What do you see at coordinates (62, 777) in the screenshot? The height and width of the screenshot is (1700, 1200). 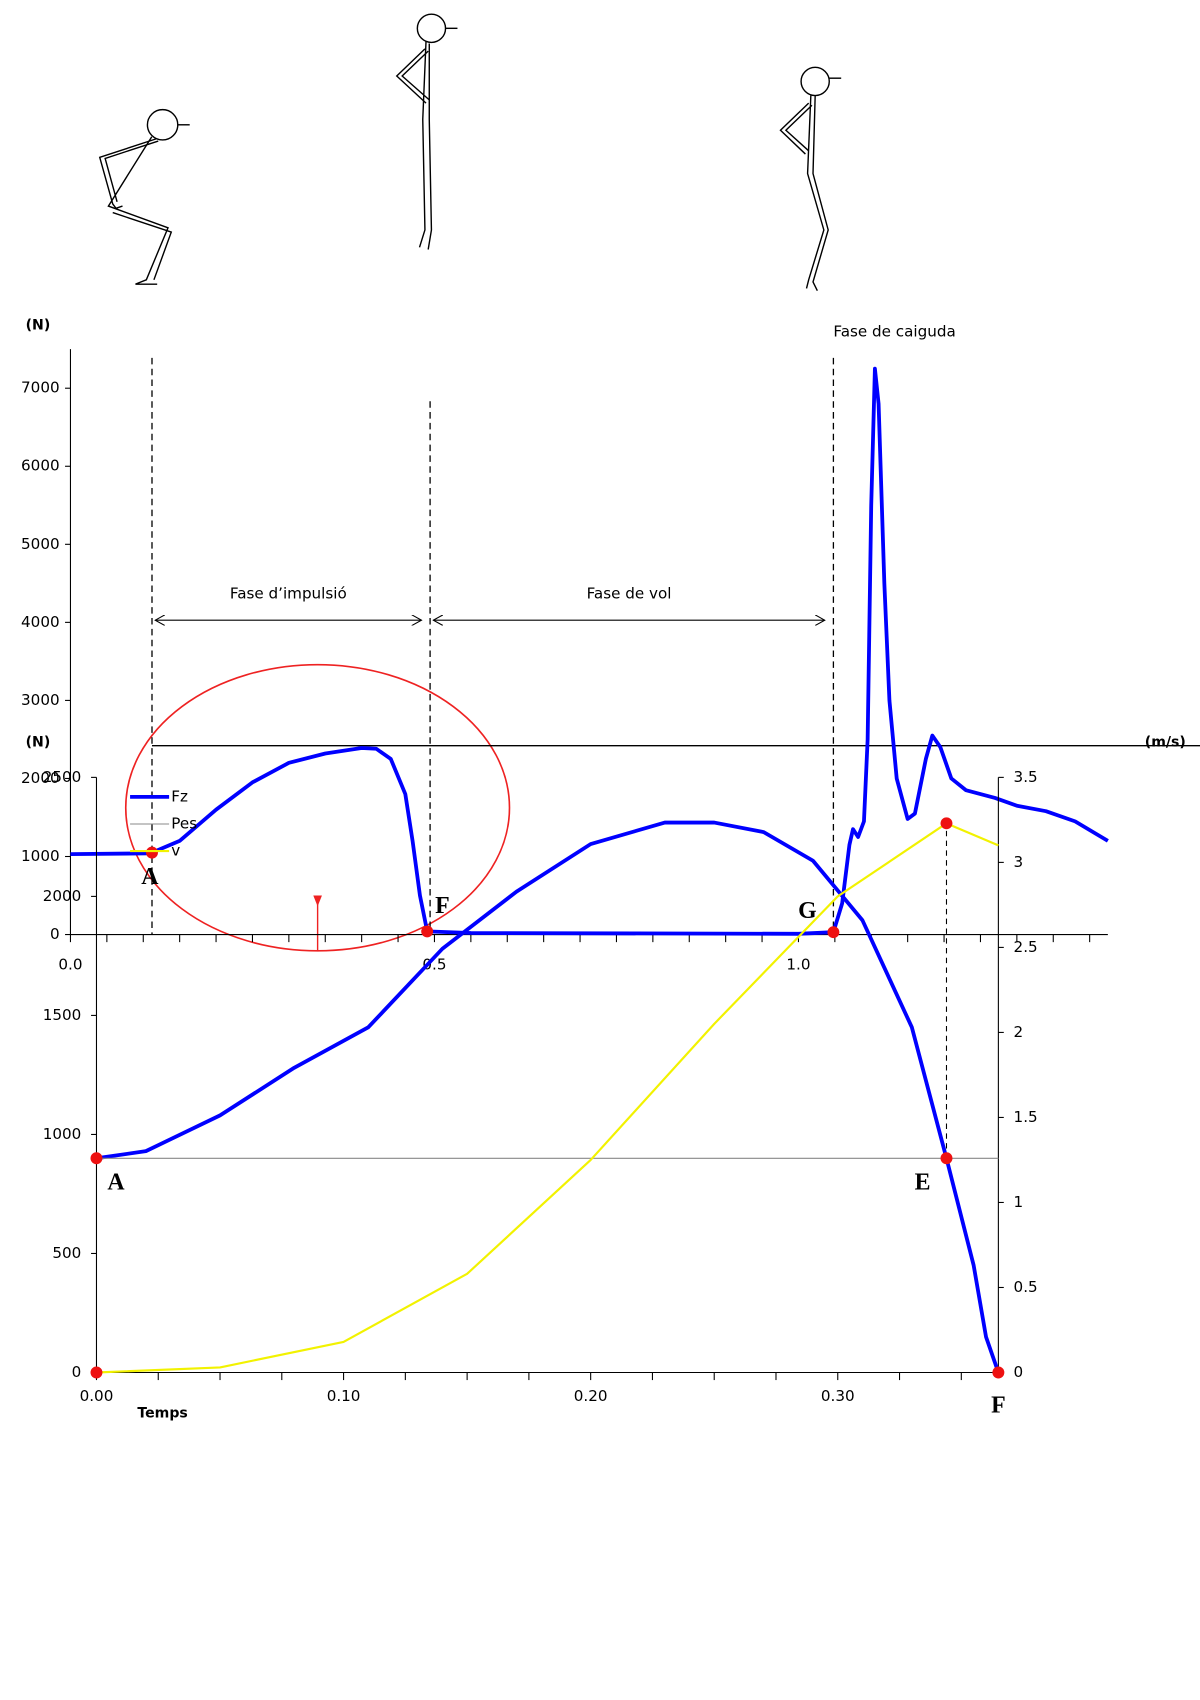 I see `y-tick-label: 2500` at bounding box center [62, 777].